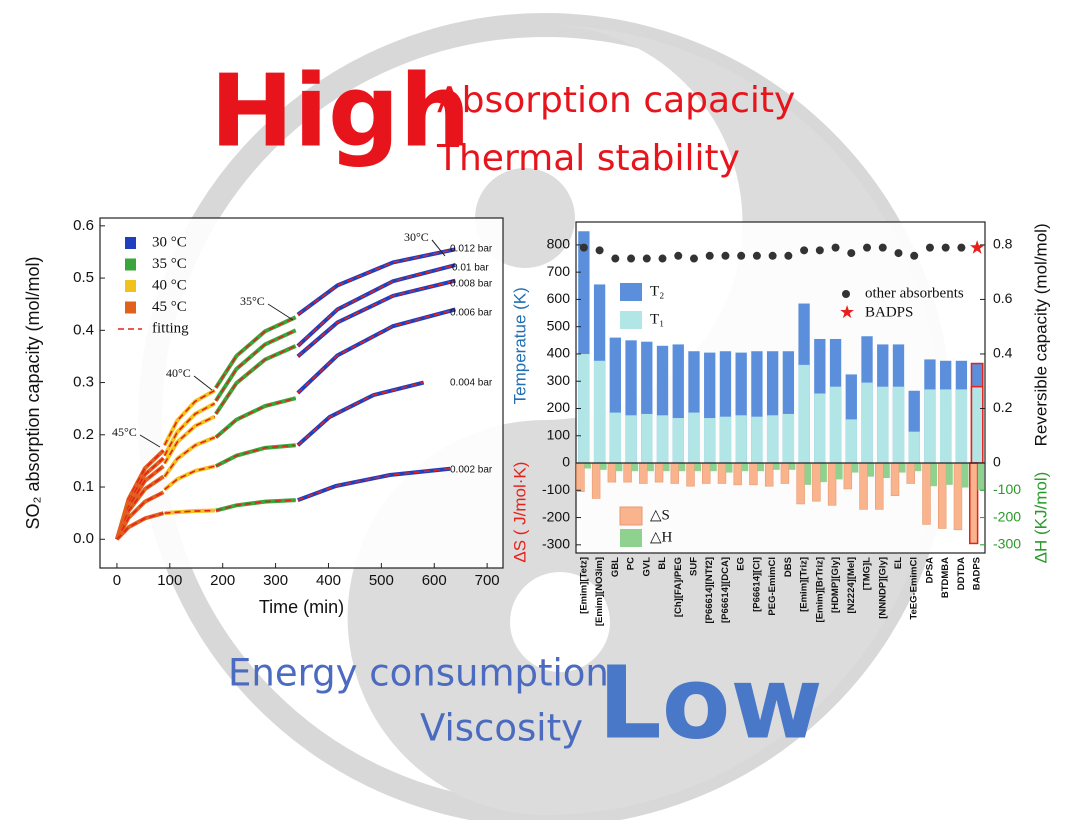 The image size is (1087, 820). I want to click on x-tick-label: TeEG-EmimCl, so click(914, 588).